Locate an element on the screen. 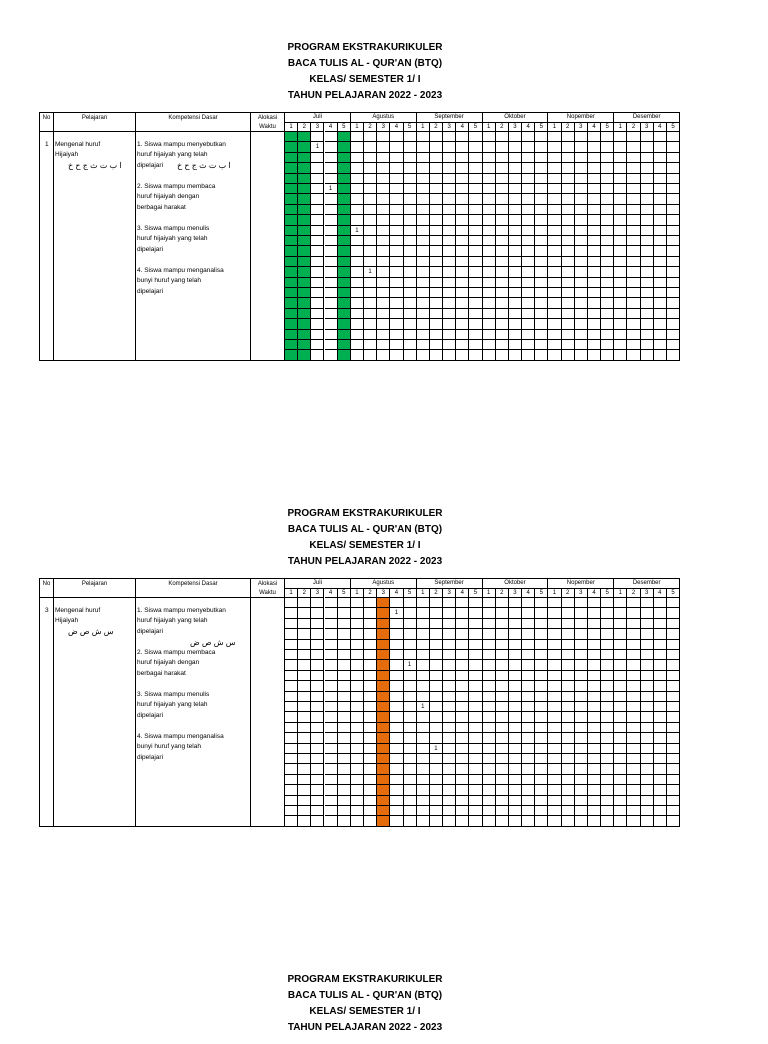 This screenshot has height=1044, width=768. week-header: 5 is located at coordinates (673, 593).